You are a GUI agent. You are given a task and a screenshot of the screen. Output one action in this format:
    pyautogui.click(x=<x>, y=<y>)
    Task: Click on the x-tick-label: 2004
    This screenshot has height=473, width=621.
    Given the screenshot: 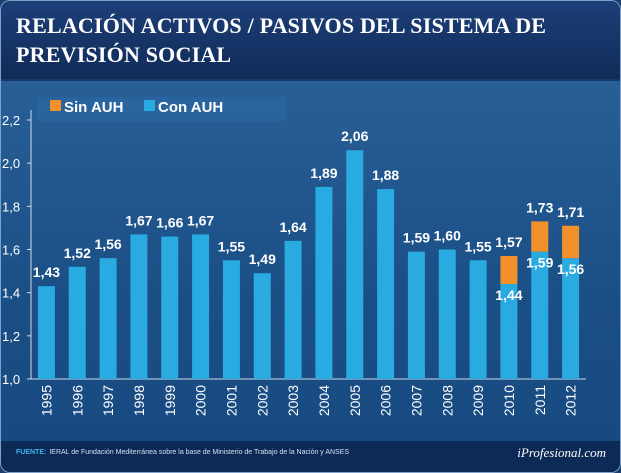 What is the action you would take?
    pyautogui.click(x=324, y=400)
    